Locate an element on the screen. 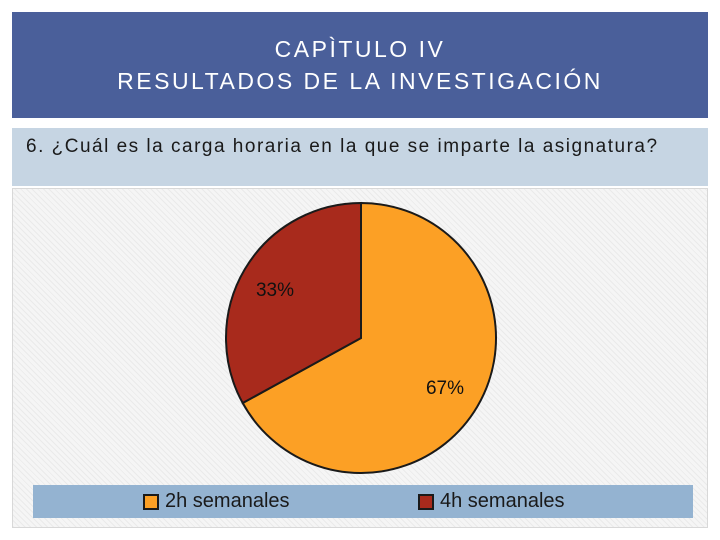 The image size is (720, 540). chart-legend: 2h semanales 4h semanales is located at coordinates (363, 501).